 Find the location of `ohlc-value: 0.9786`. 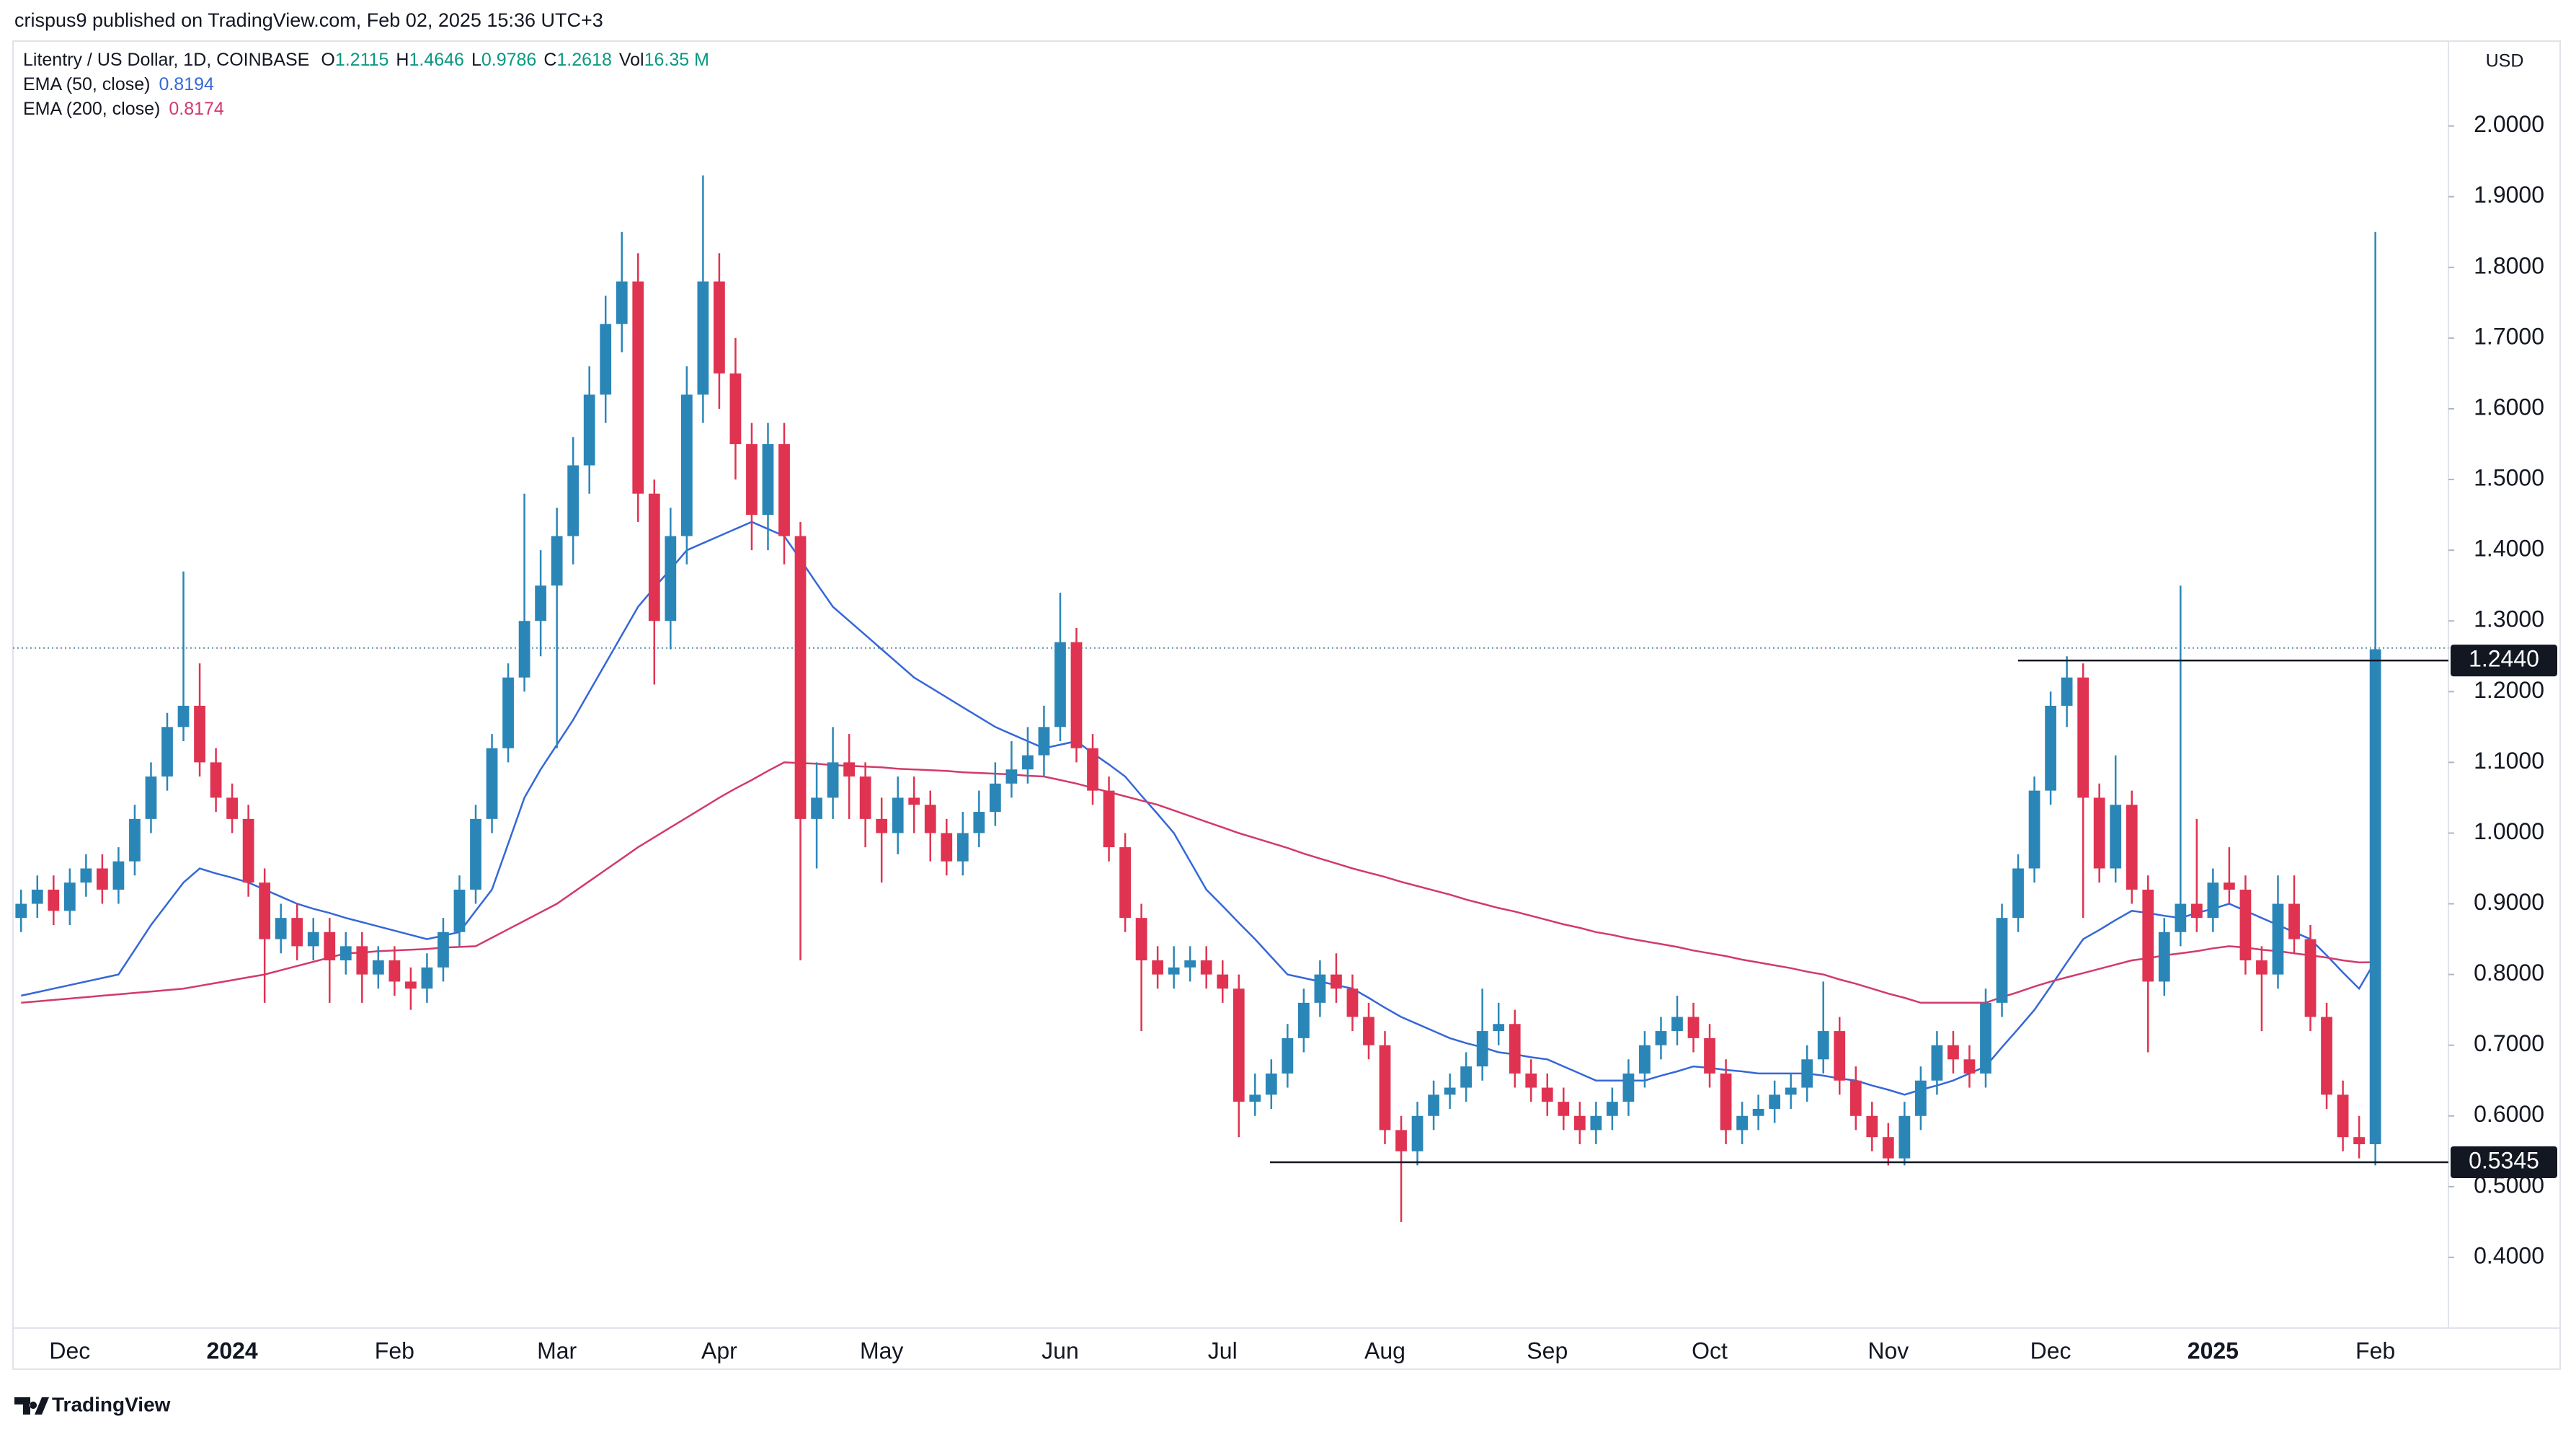

ohlc-value: 0.9786 is located at coordinates (508, 60).